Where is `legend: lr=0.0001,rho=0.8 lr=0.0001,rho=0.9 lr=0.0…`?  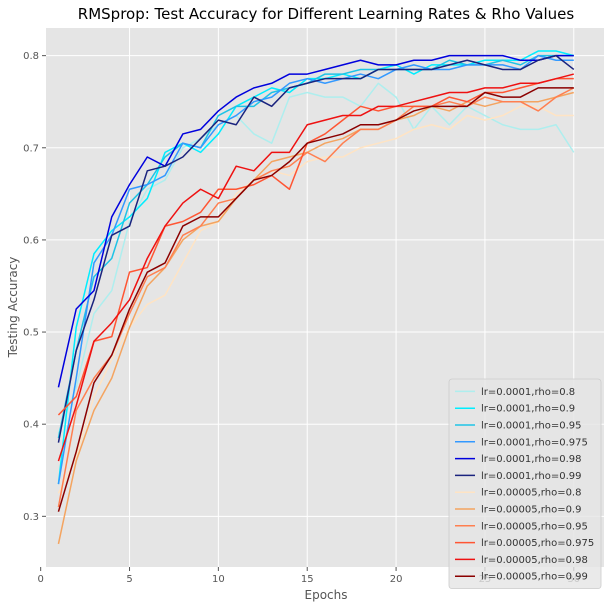
legend: lr=0.0001,rho=0.8 lr=0.0001,rho=0.9 lr=0.0… is located at coordinates (525, 484).